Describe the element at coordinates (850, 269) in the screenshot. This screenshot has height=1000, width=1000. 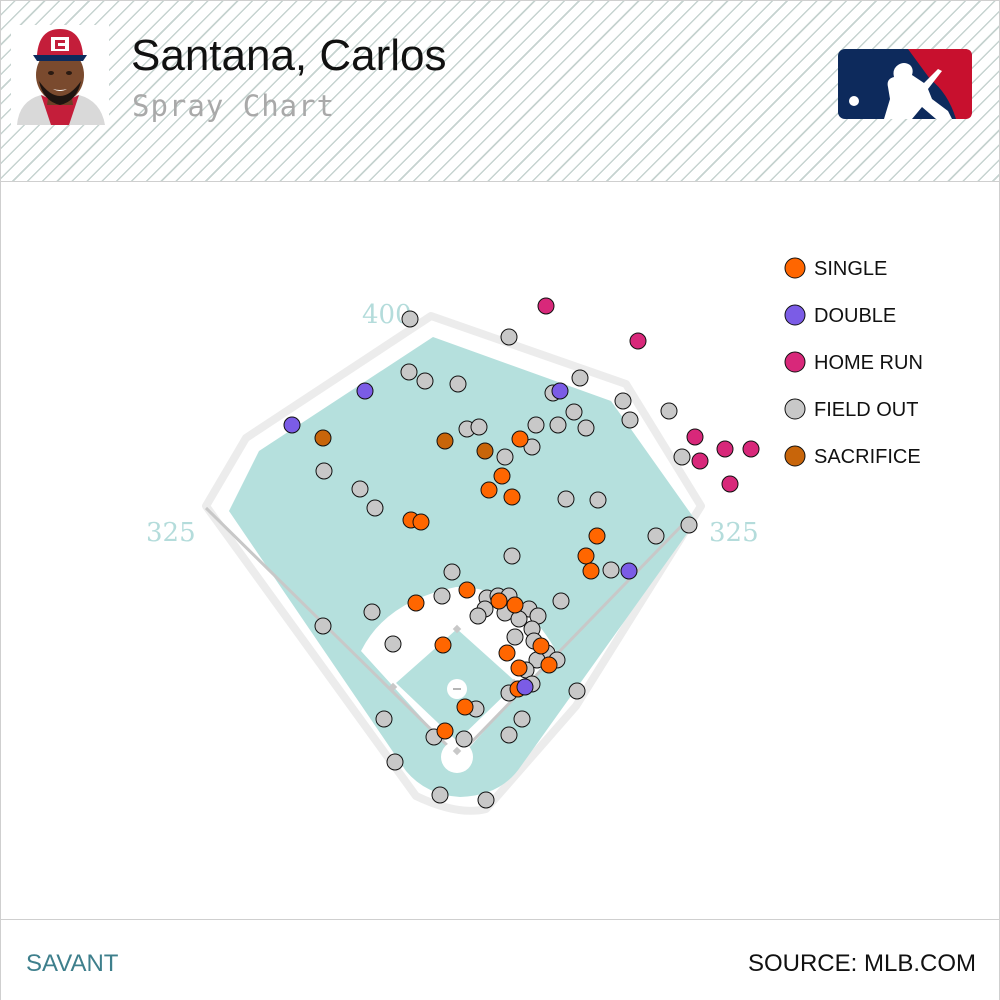
I see `legend-label: SINGLE` at that location.